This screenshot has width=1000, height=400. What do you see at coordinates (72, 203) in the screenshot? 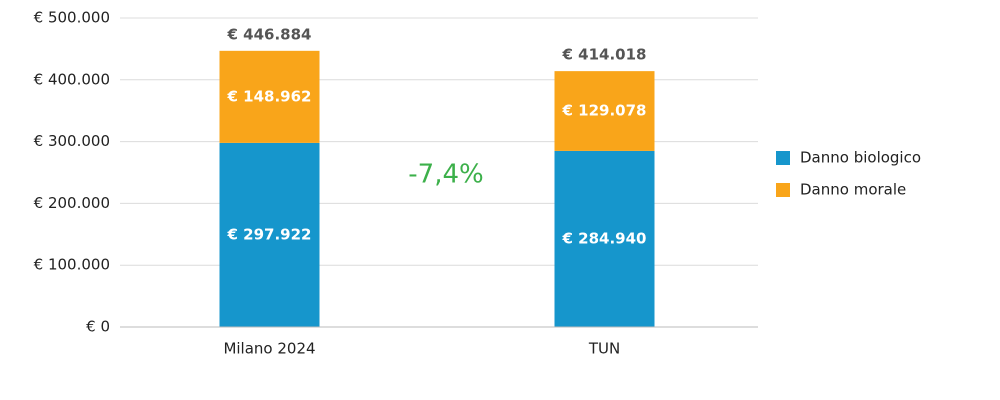
I see `y-tick-label: € 200.000` at bounding box center [72, 203].